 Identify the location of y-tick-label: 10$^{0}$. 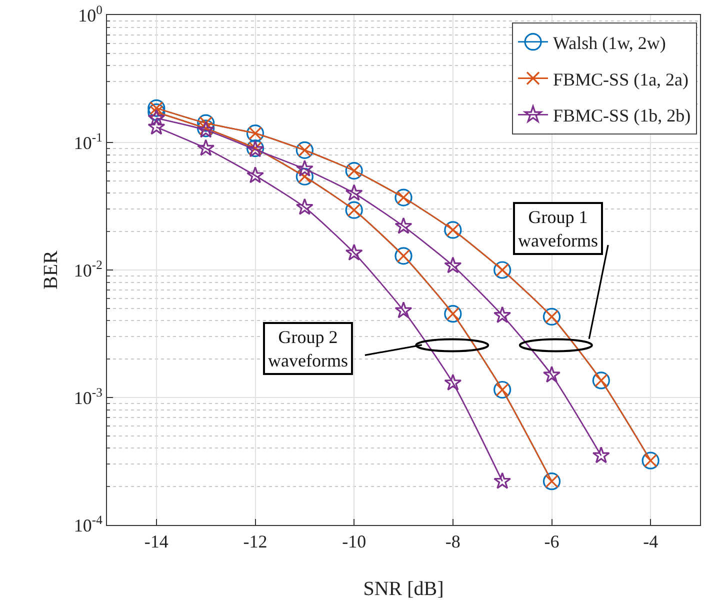
(90, 14).